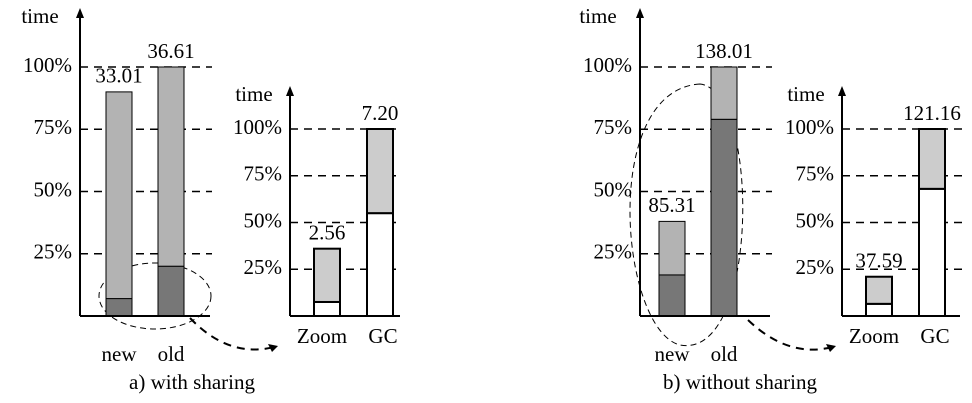 The width and height of the screenshot is (972, 403). Describe the element at coordinates (170, 51) in the screenshot. I see `bar-label: 36.61` at that location.